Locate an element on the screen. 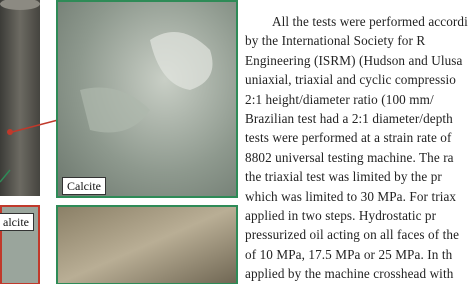 Image resolution: width=474 pixels, height=284 pixels. text-line: of 10 MPa, 17.5 MPa or 25 MPa. In th is located at coordinates (349, 254).